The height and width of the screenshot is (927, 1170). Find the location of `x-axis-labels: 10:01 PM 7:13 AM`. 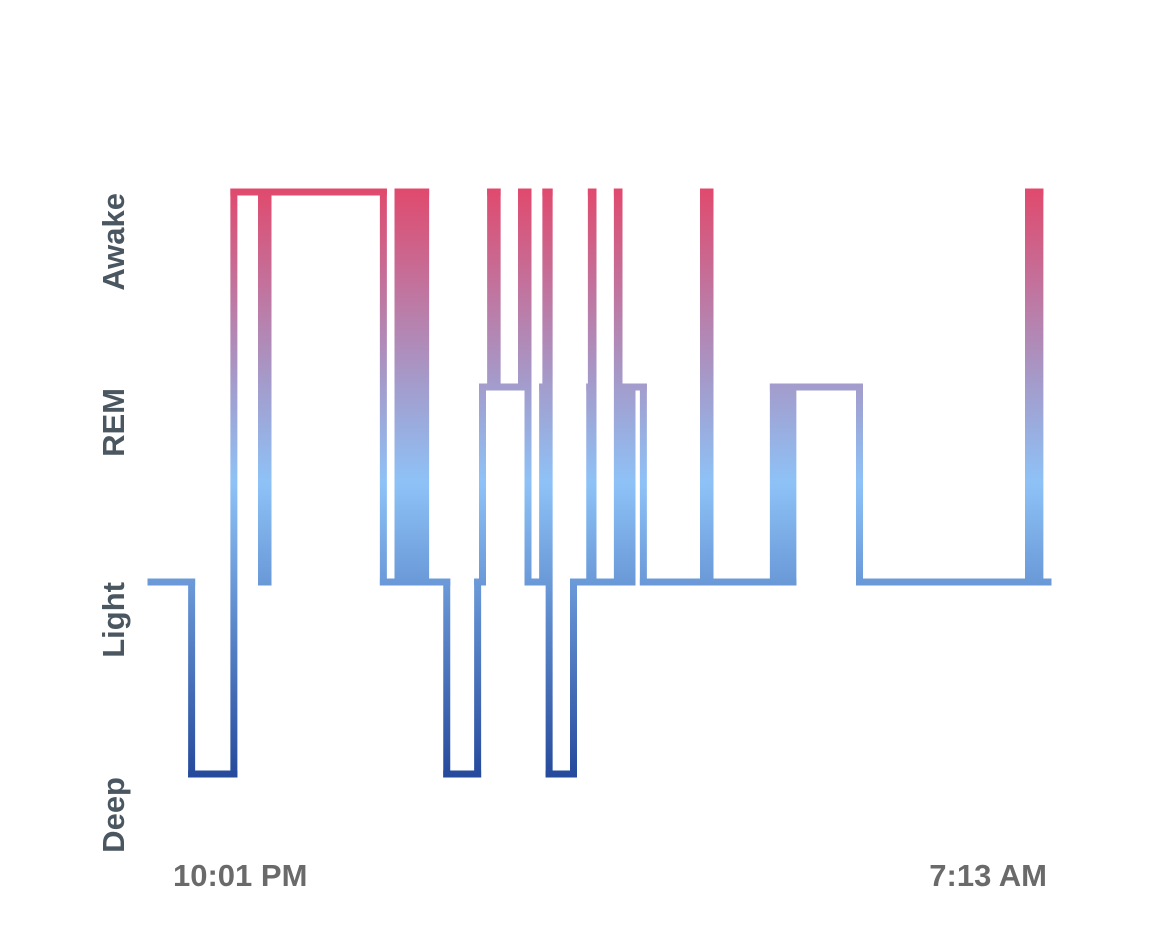

x-axis-labels: 10:01 PM 7:13 AM is located at coordinates (610, 875).